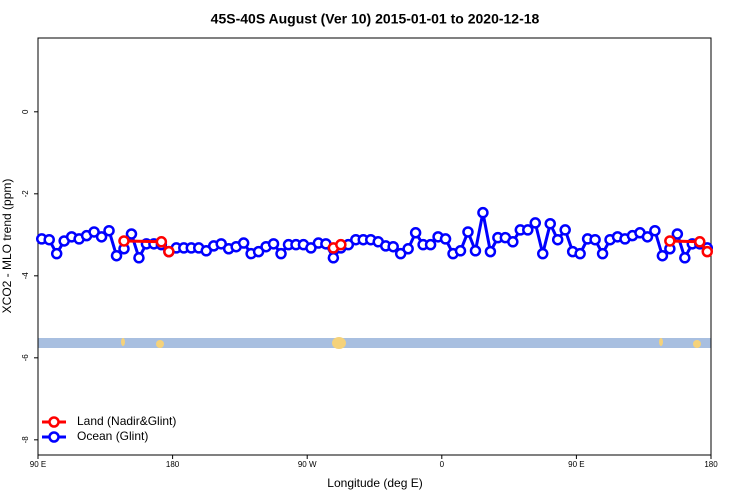 The width and height of the screenshot is (750, 500). What do you see at coordinates (25, 358) in the screenshot?
I see `y-tick-label: -6` at bounding box center [25, 358].